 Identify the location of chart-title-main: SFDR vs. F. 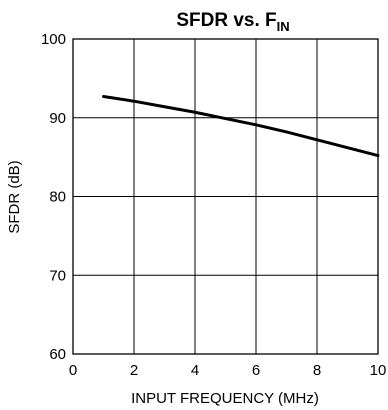
(226, 20).